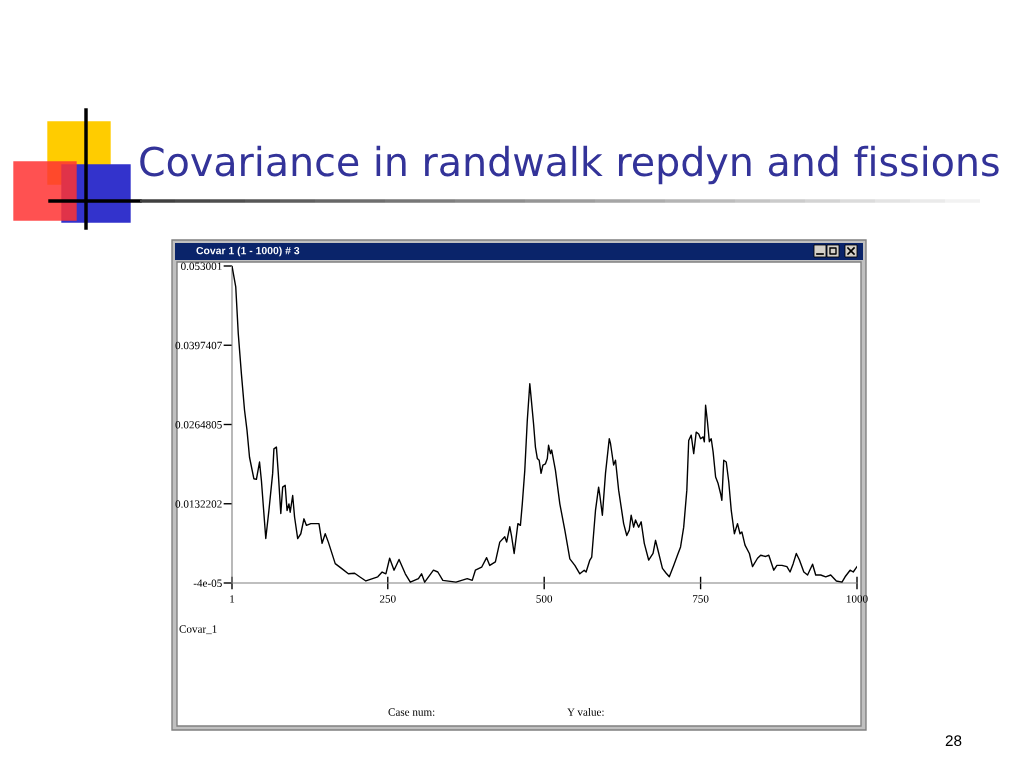 The width and height of the screenshot is (1024, 768). I want to click on x-tick-label: 500, so click(544, 599).